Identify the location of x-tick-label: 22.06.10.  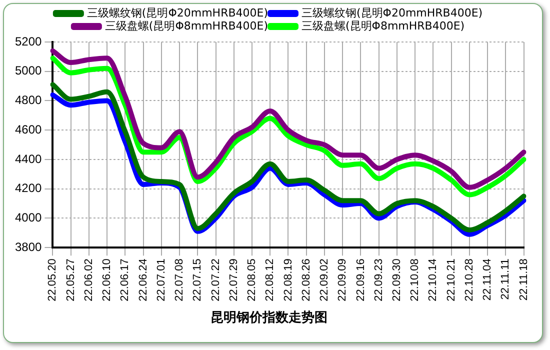
(107, 280).